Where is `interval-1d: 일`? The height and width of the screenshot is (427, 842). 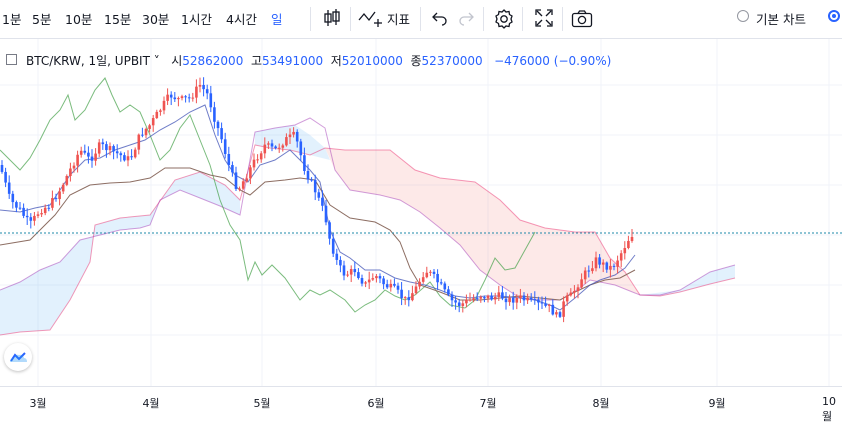 interval-1d: 일 is located at coordinates (277, 19).